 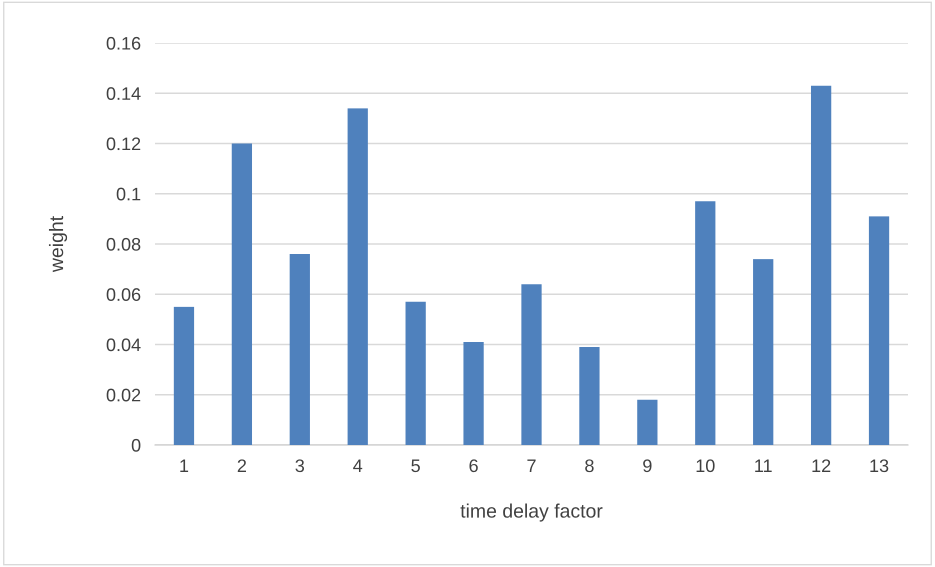 I want to click on y-tick-label: 0.1, so click(x=128, y=194).